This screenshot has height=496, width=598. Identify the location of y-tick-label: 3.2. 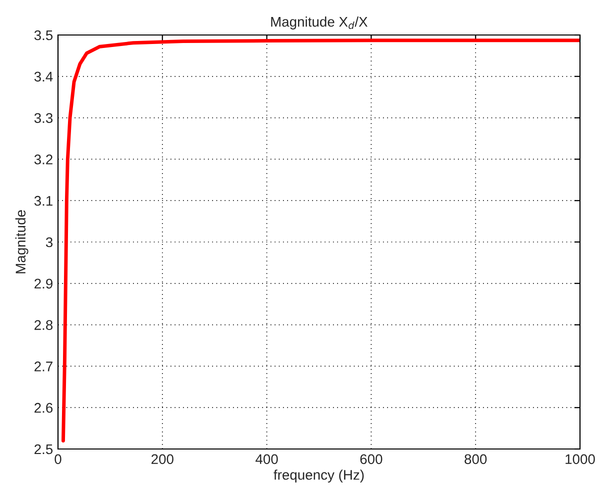
(43, 159).